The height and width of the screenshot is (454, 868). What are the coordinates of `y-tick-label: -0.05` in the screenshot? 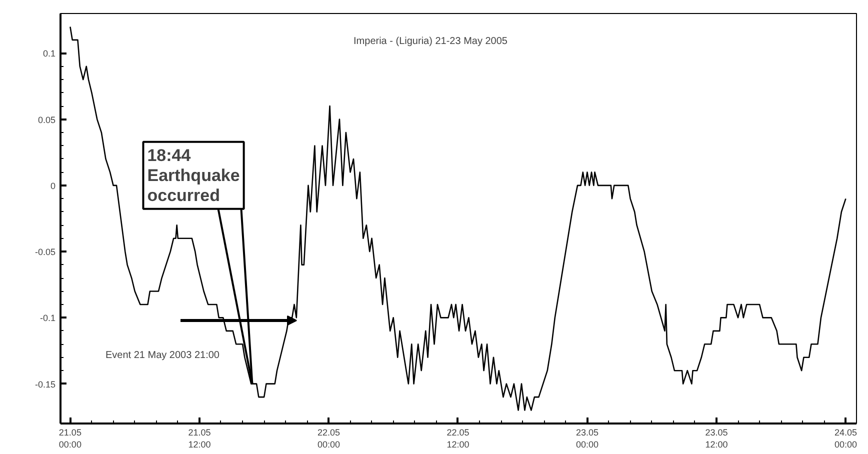 It's located at (45, 252).